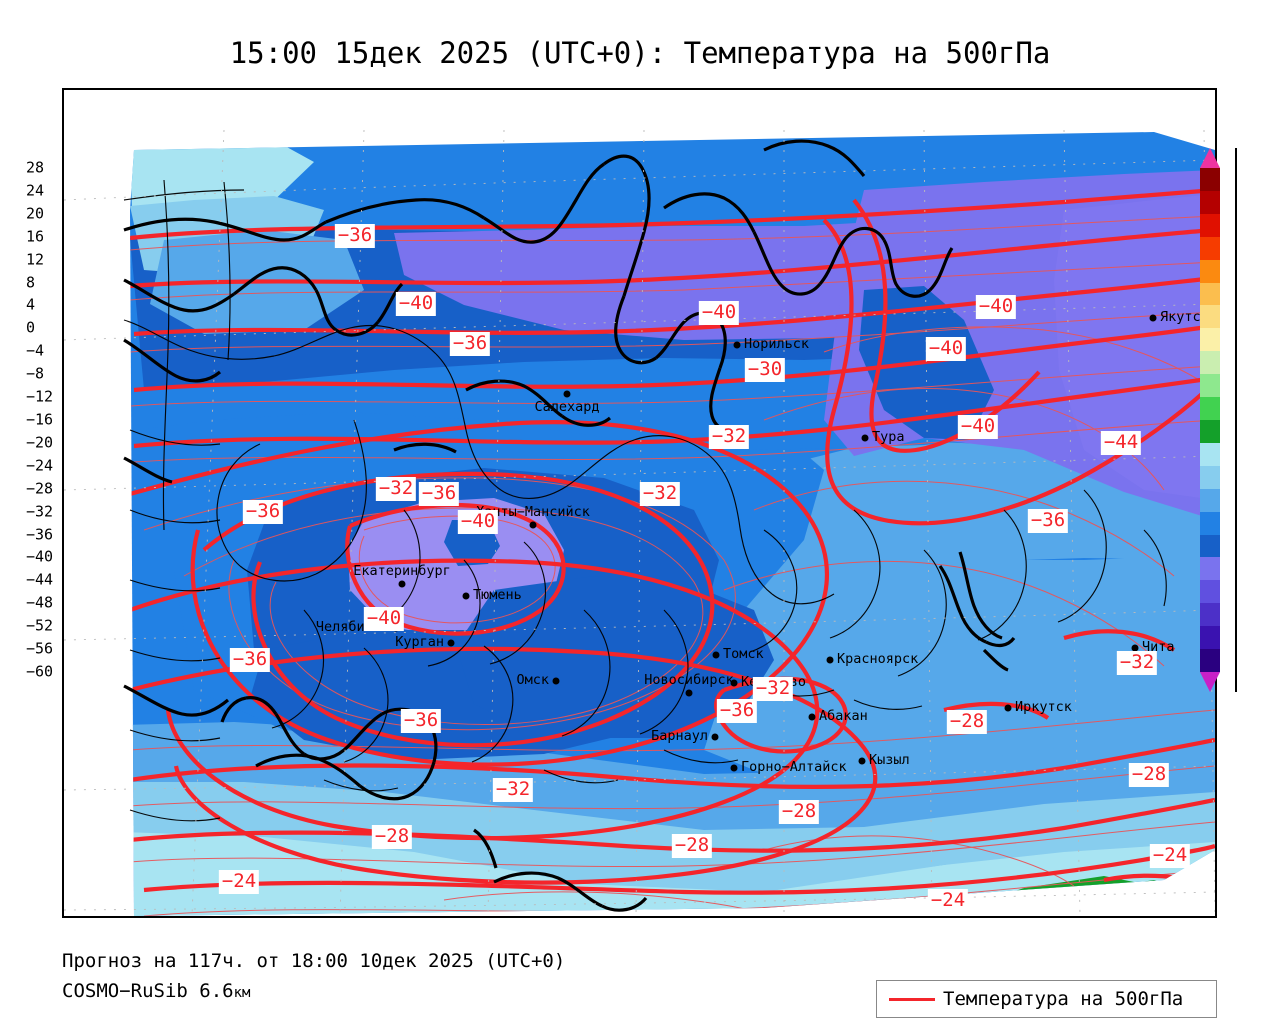 This screenshot has width=1280, height=1024. Describe the element at coordinates (125, 991) in the screenshot. I see `model-name: COSMO−RuSib` at that location.